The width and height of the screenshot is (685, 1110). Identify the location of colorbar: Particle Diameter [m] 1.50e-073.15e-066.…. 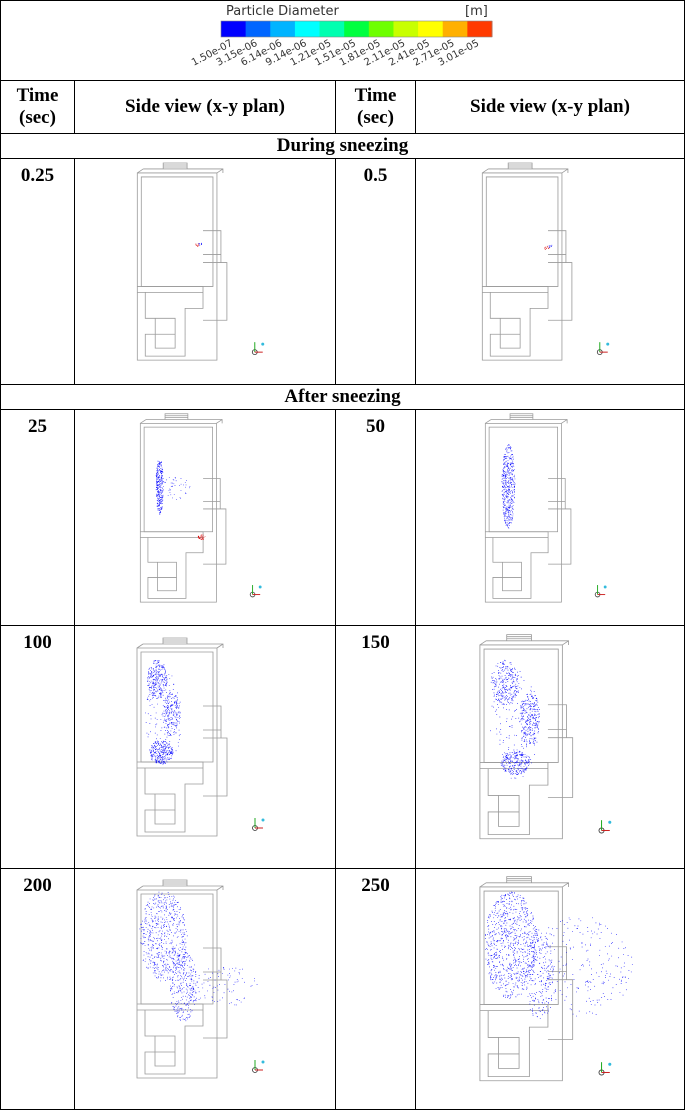
(341, 36).